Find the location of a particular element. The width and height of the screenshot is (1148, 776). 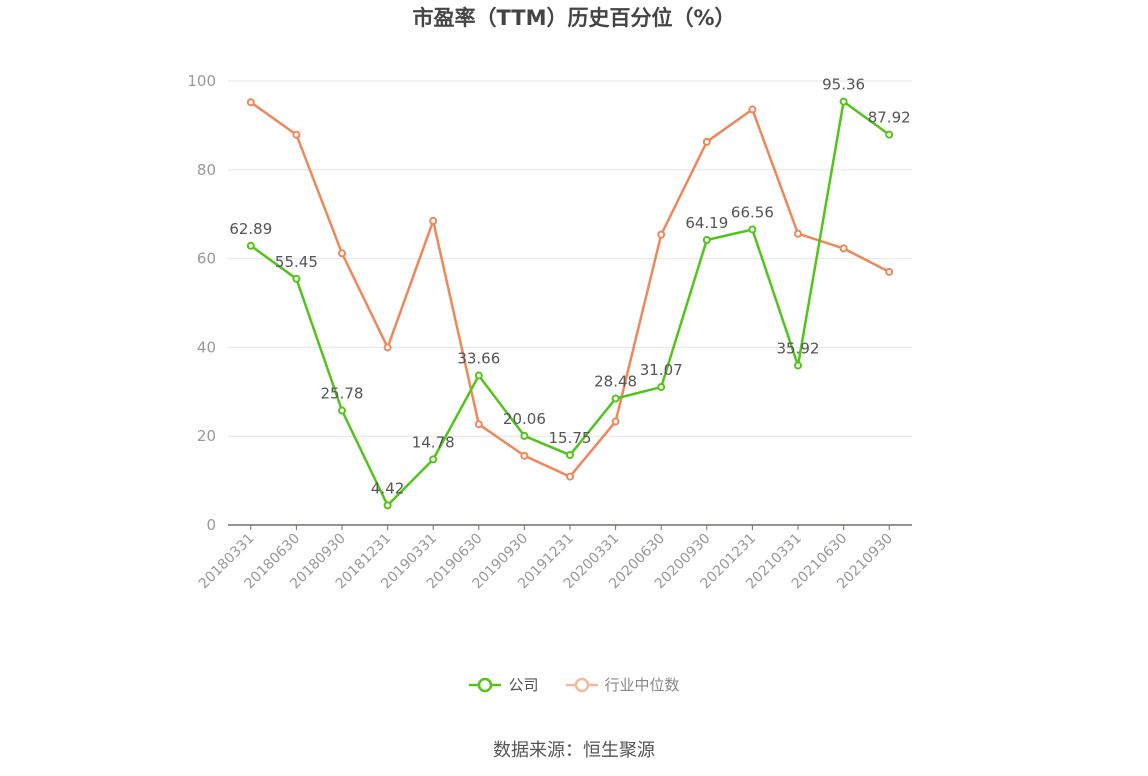

data-label: 4.42 is located at coordinates (387, 488).